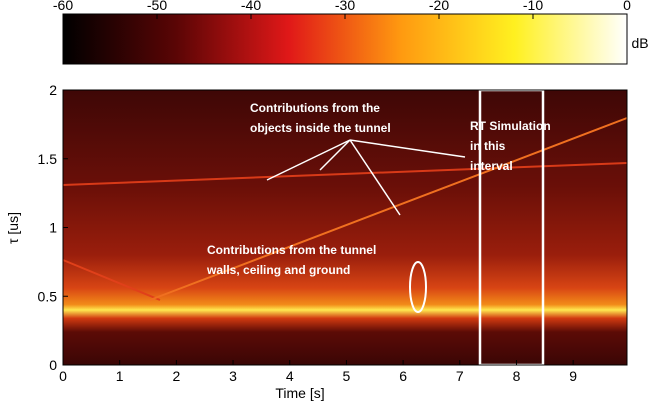 The height and width of the screenshot is (415, 655). Describe the element at coordinates (120, 376) in the screenshot. I see `x-tick-label: 1` at that location.